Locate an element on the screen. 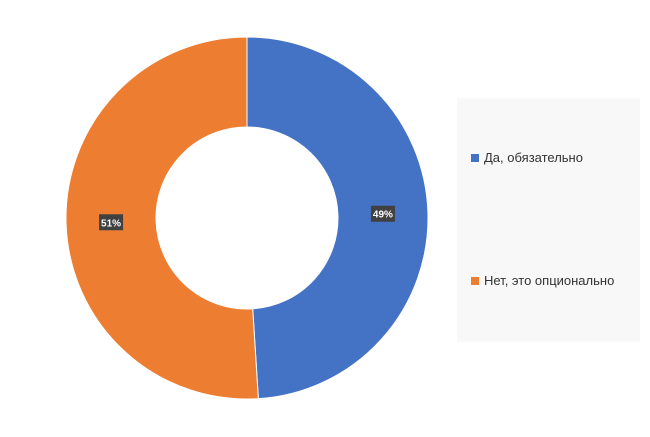 Image resolution: width=650 pixels, height=437 pixels. data-label-1: 51% is located at coordinates (111, 222).